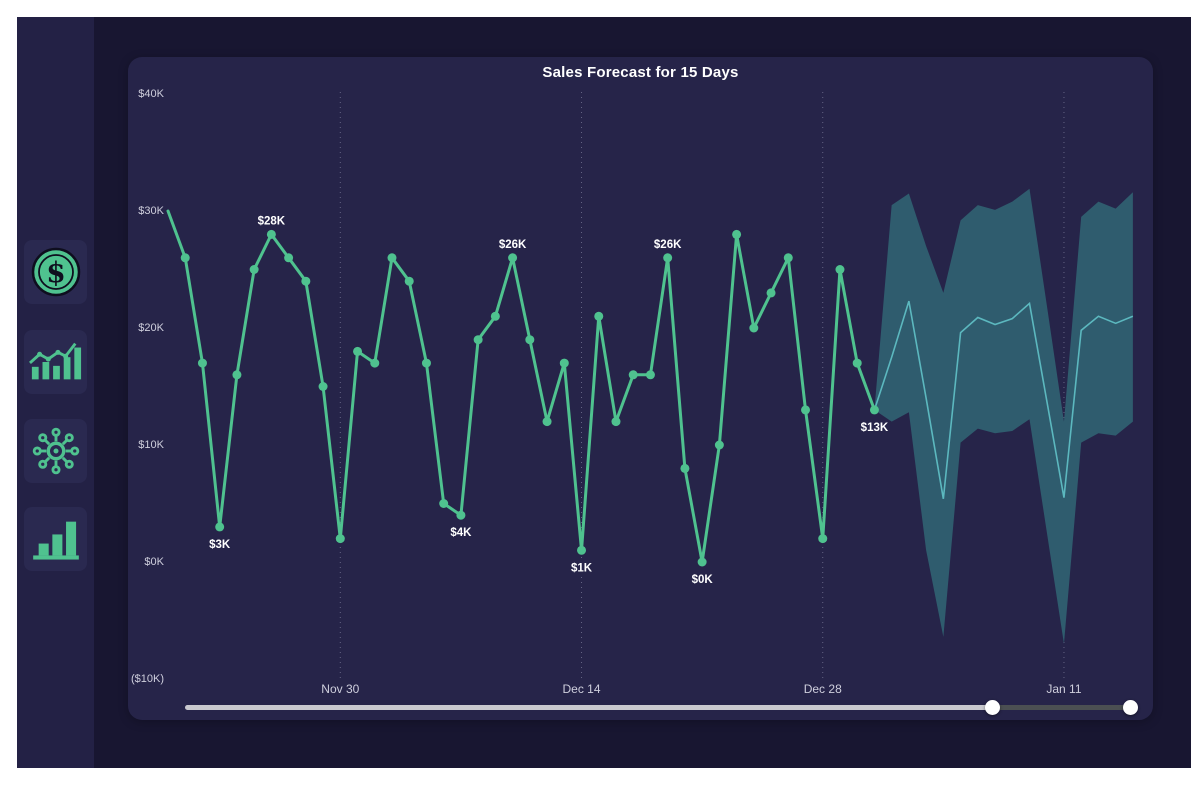  I want to click on x-axis-label: Dec 14, so click(581, 689).